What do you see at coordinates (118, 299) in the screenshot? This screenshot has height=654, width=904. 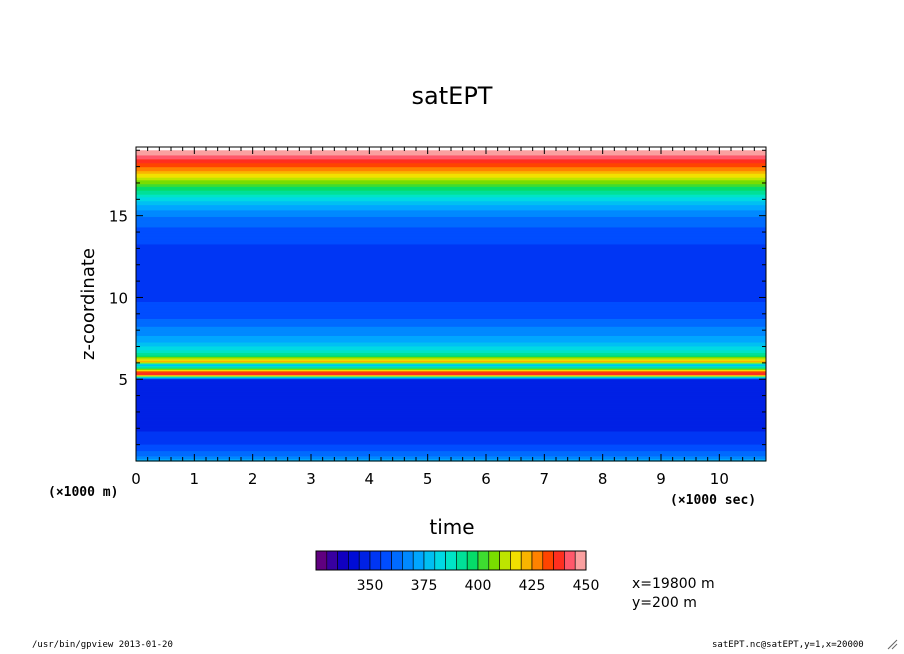 I see `y-tick-labels: 5 10 15` at bounding box center [118, 299].